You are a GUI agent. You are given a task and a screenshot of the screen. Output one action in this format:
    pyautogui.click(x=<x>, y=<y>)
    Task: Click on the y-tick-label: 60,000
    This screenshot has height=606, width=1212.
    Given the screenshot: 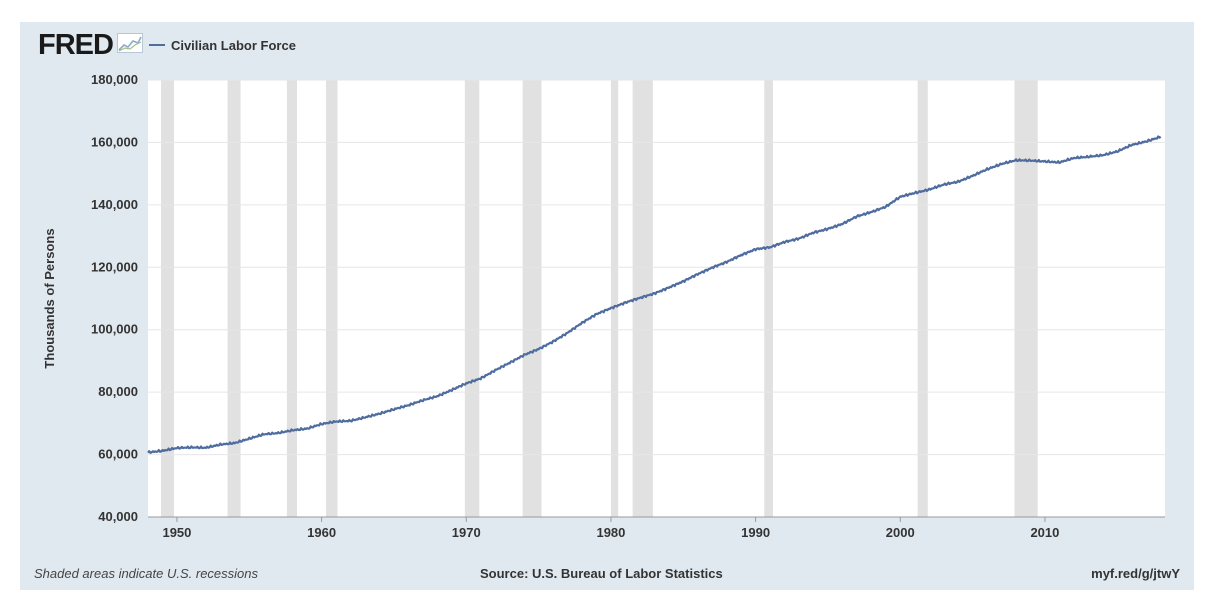 What is the action you would take?
    pyautogui.click(x=118, y=454)
    